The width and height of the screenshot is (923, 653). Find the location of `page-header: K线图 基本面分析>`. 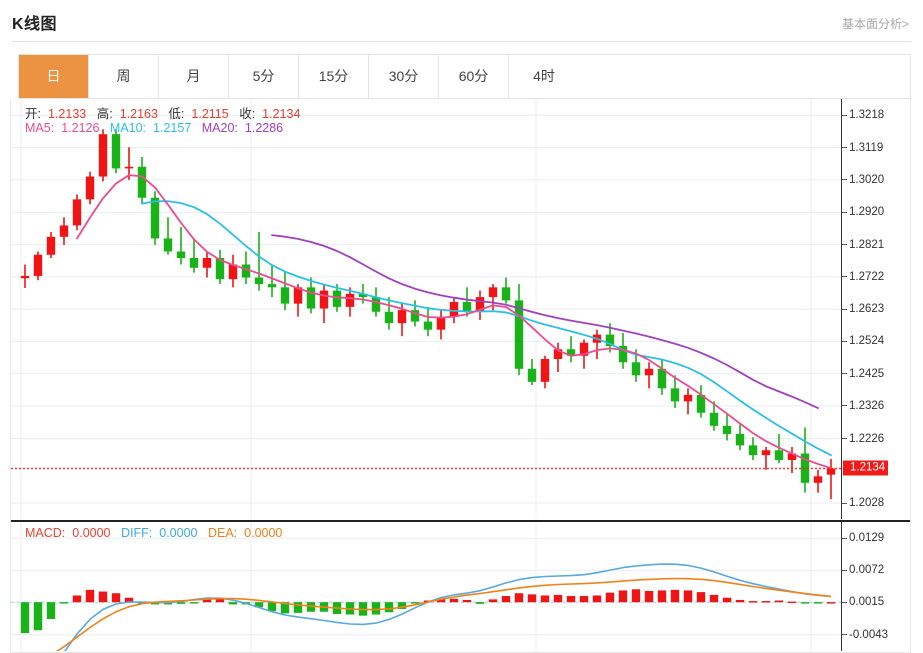

page-header: K线图 基本面分析> is located at coordinates (461, 21).